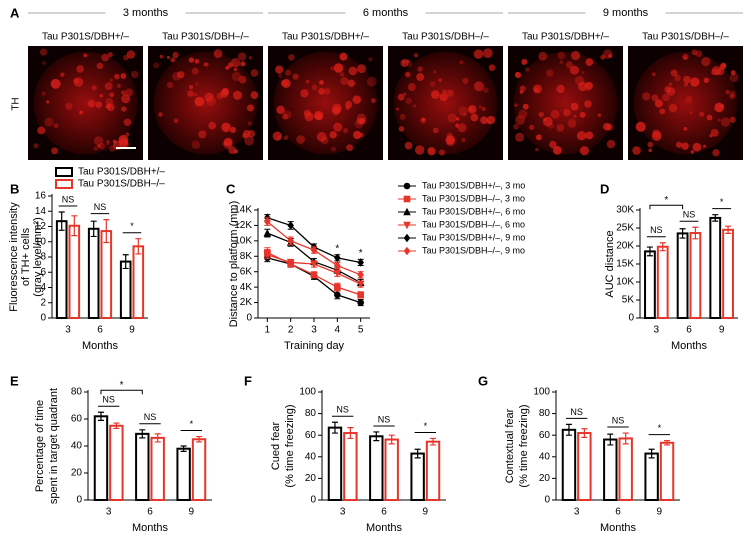  What do you see at coordinates (100, 207) in the screenshot?
I see `significance-label: NS` at bounding box center [100, 207].